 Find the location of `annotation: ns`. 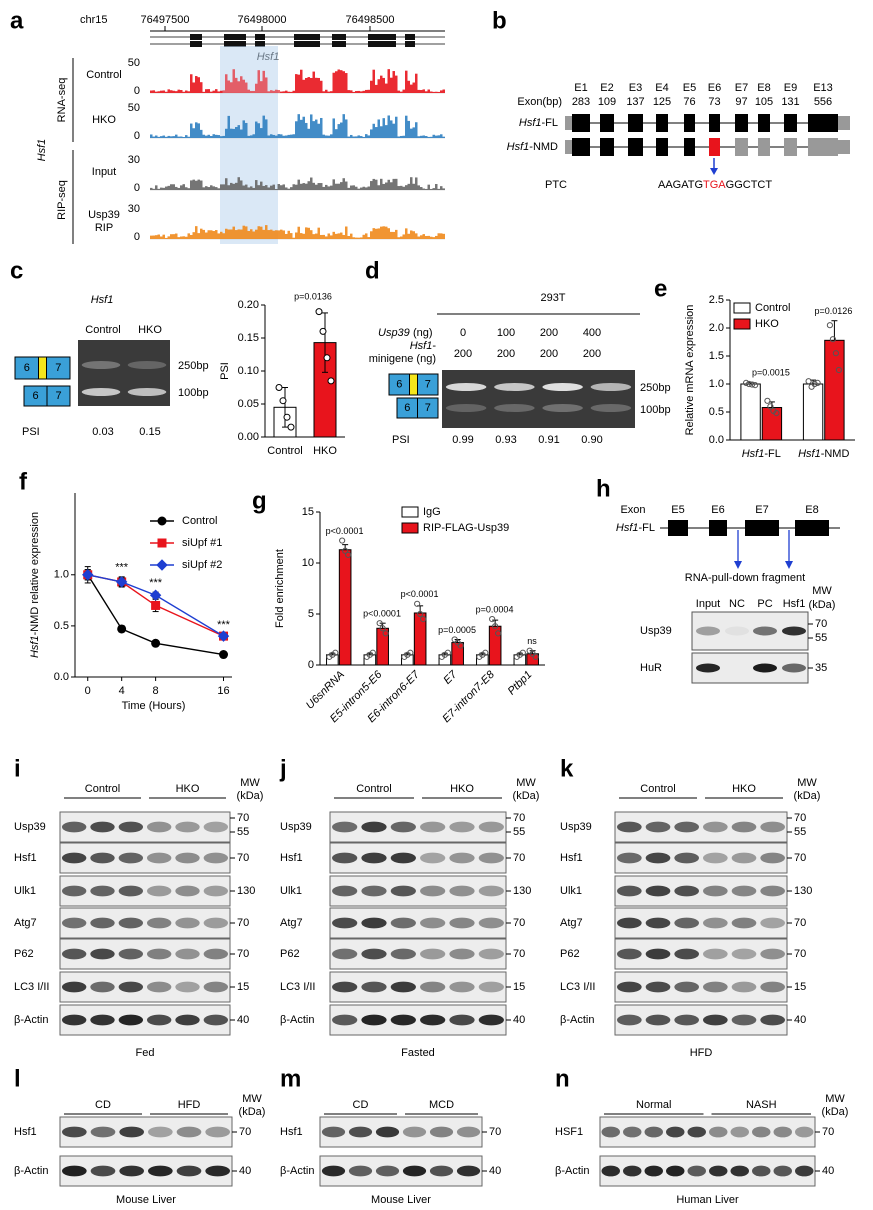

annotation: ns is located at coordinates (532, 641).